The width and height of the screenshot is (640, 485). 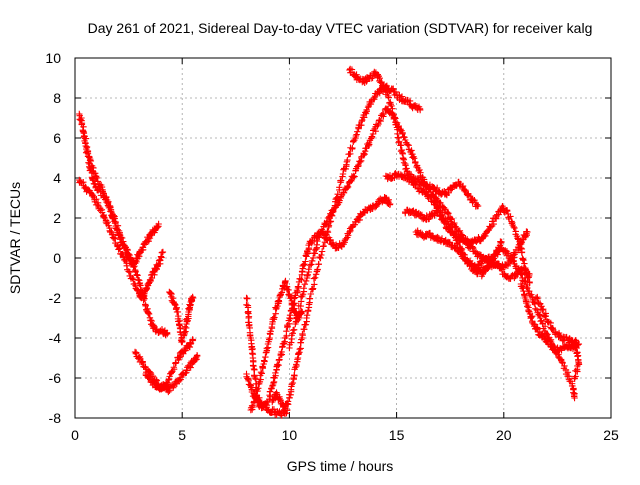 I want to click on x-axis-label: GPS time / hours, so click(x=340, y=466).